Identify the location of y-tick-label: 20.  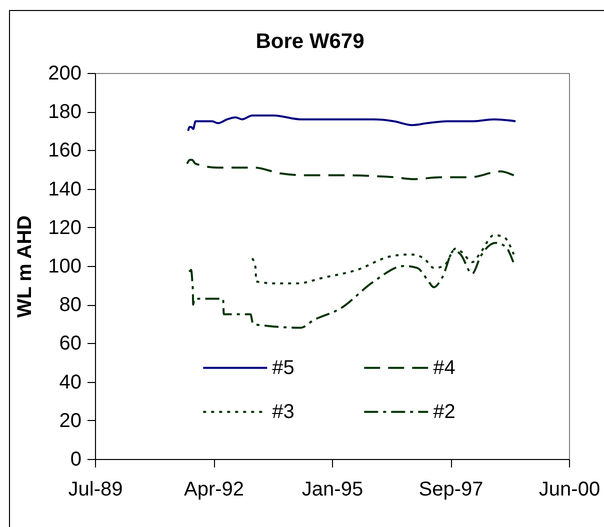
(70, 421).